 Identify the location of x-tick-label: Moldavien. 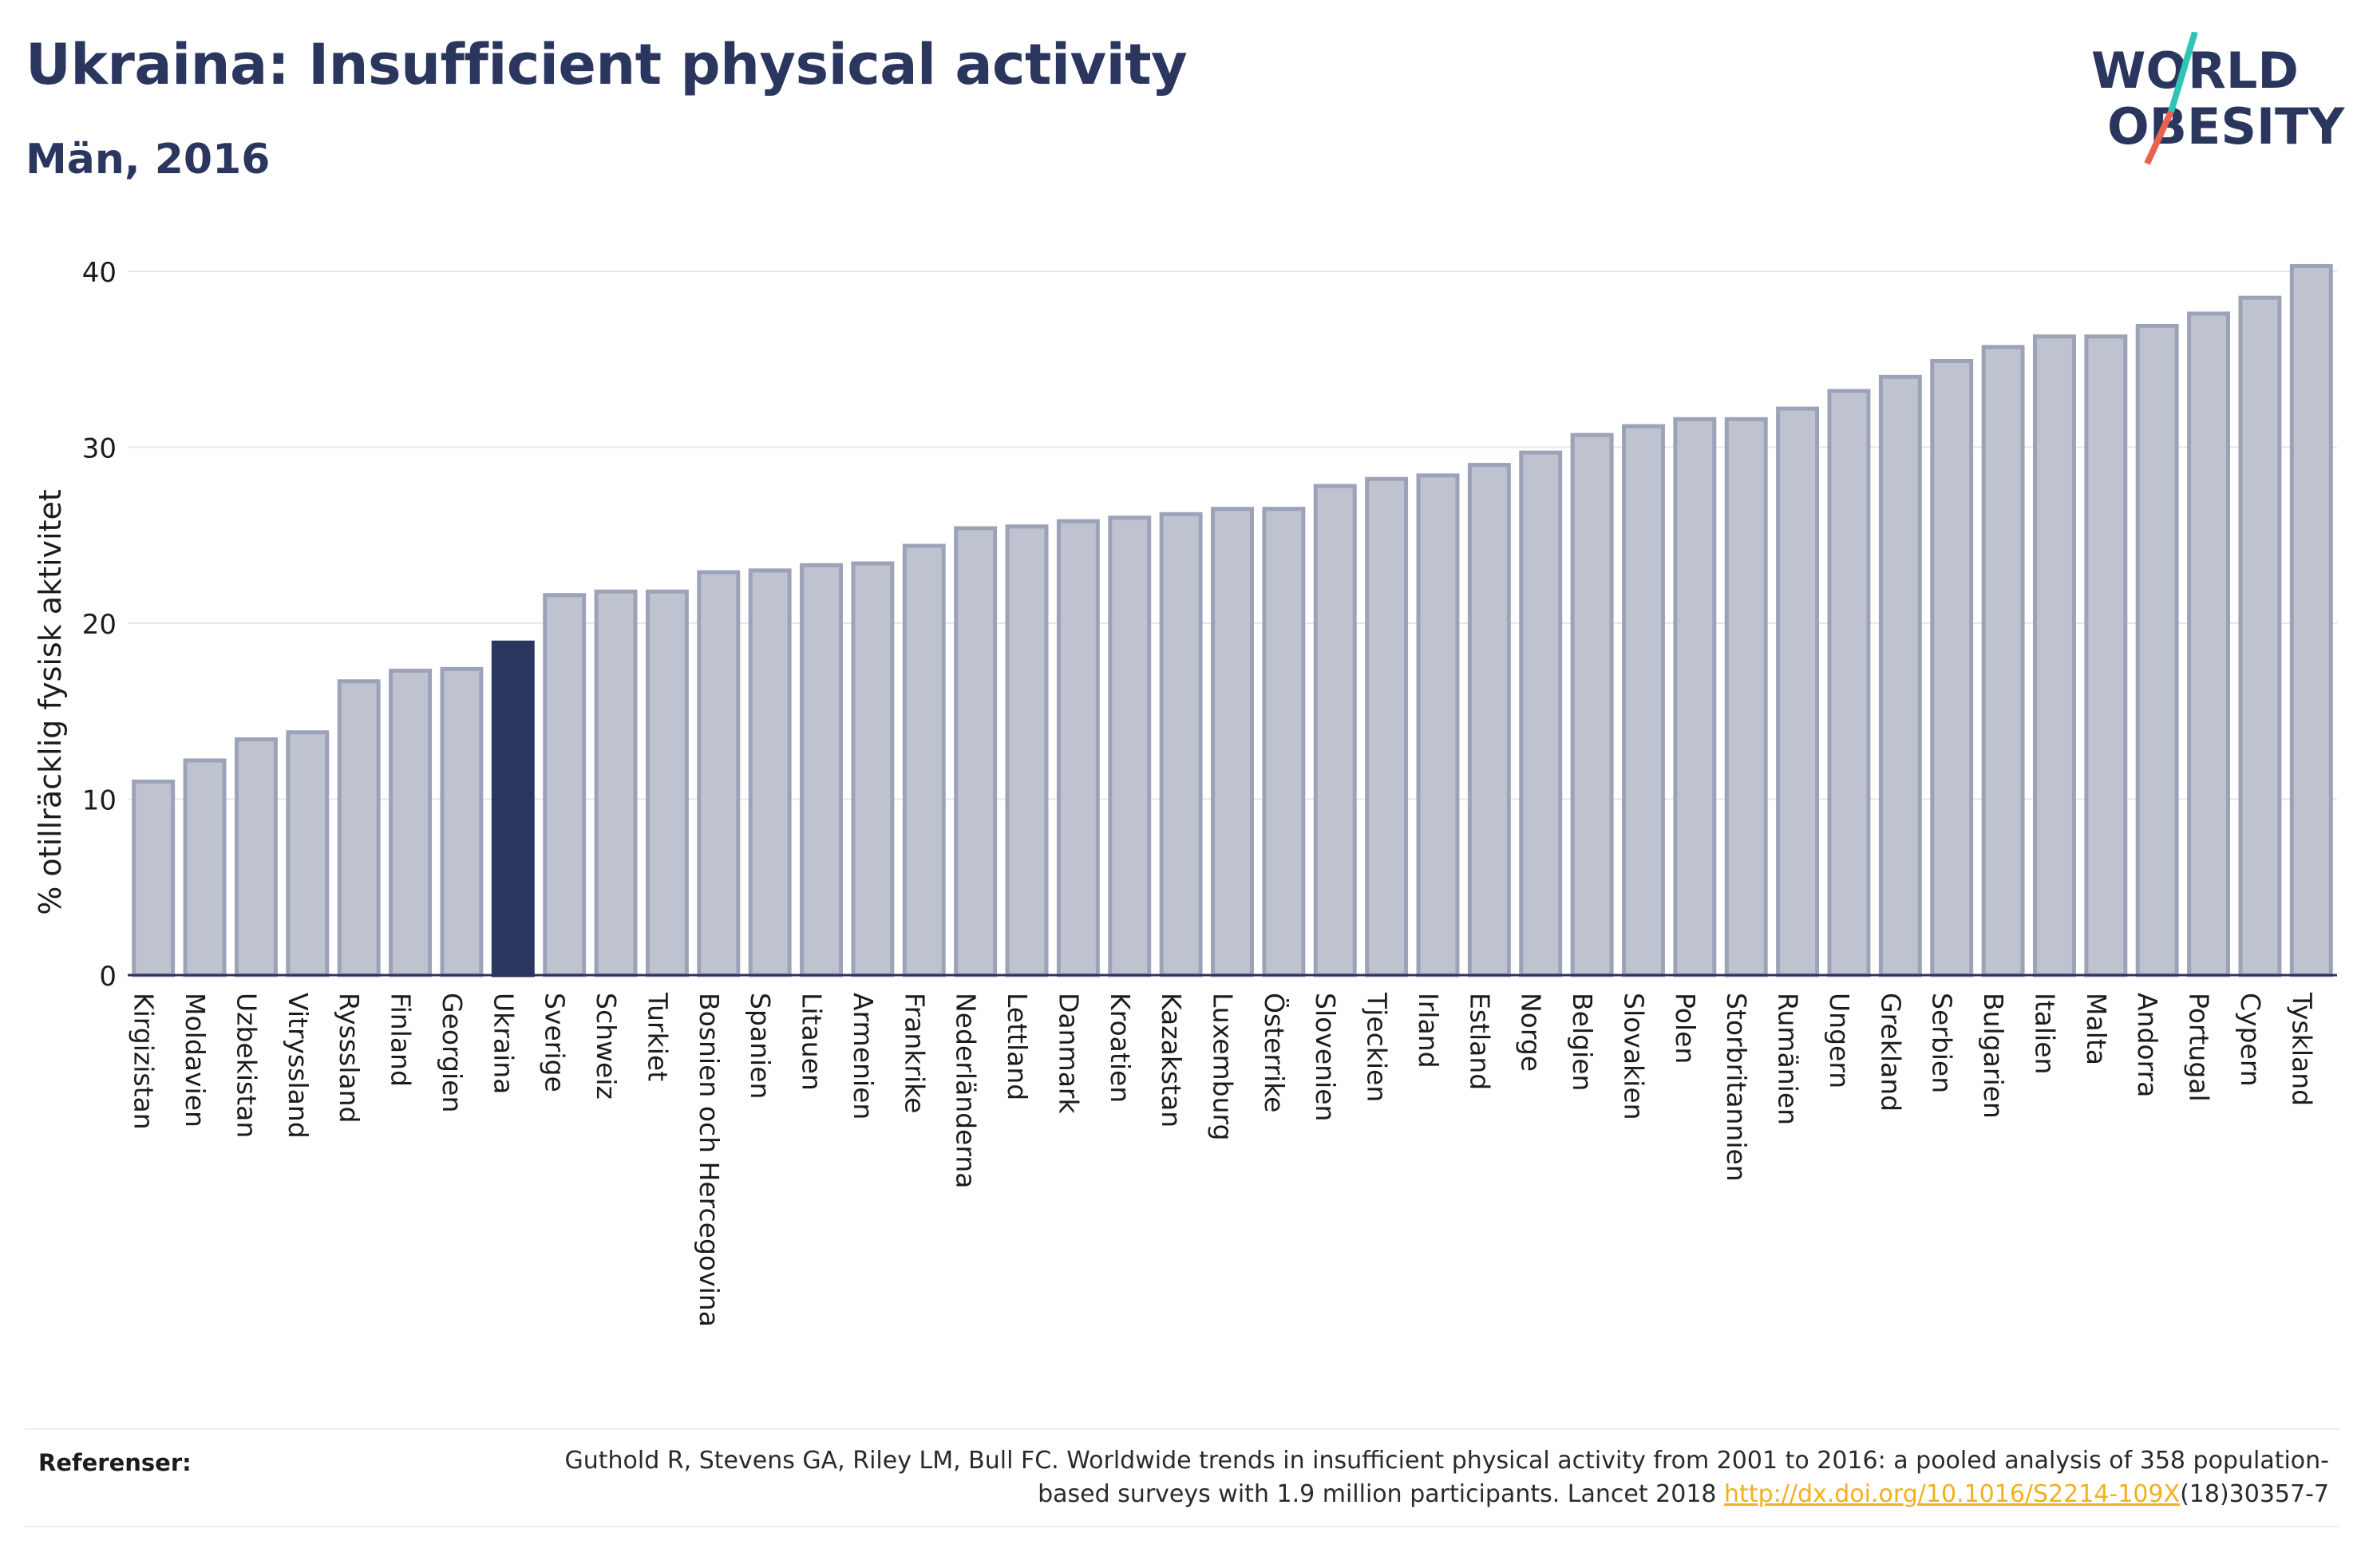
(195, 1060).